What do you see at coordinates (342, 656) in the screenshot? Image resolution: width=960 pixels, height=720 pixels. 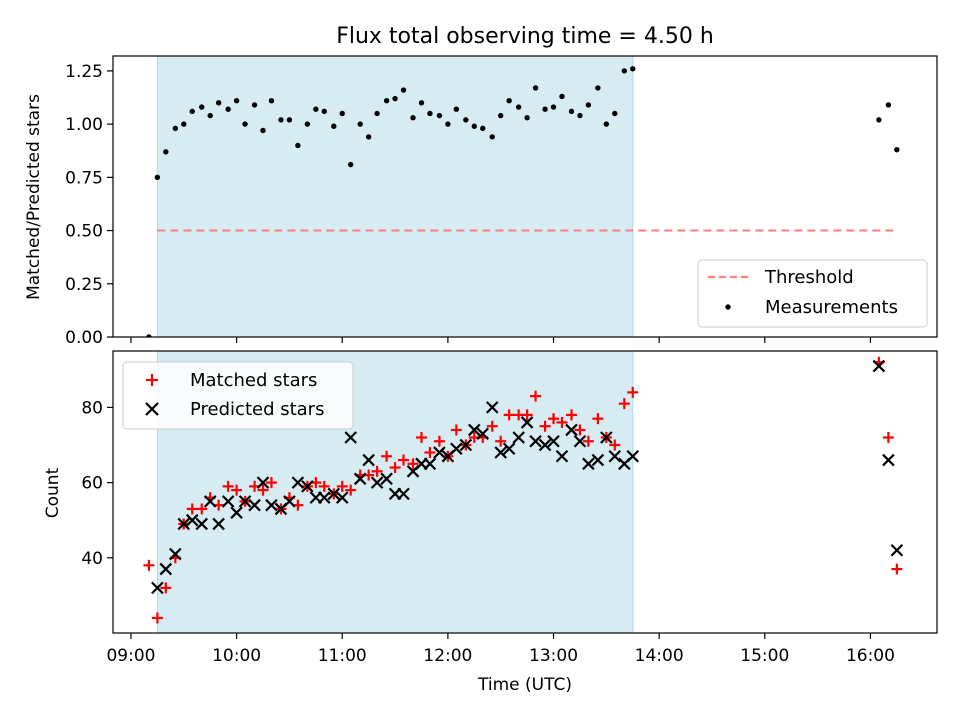 I see `x-tick-label: 11:00` at bounding box center [342, 656].